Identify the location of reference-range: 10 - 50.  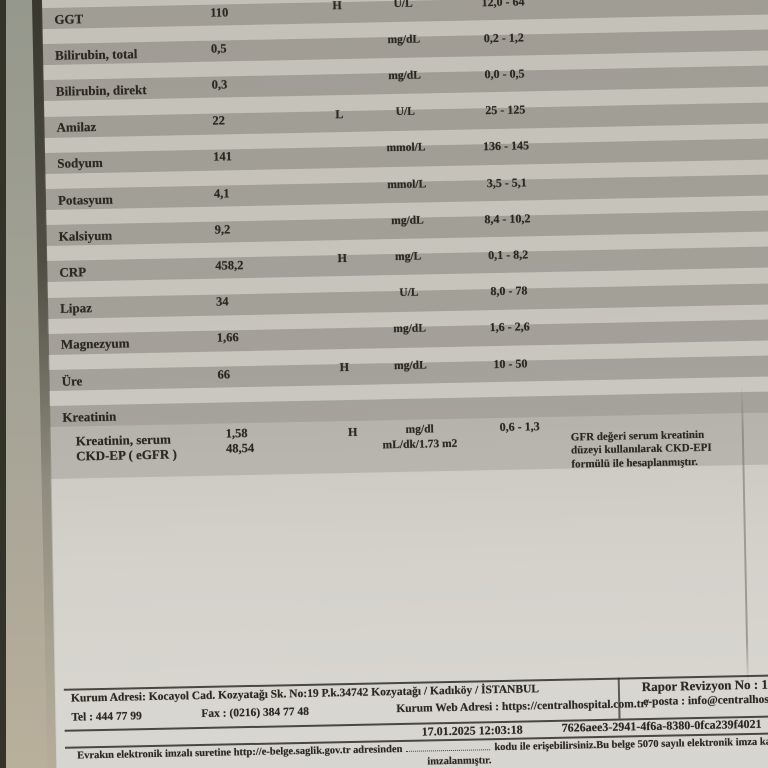
(510, 363).